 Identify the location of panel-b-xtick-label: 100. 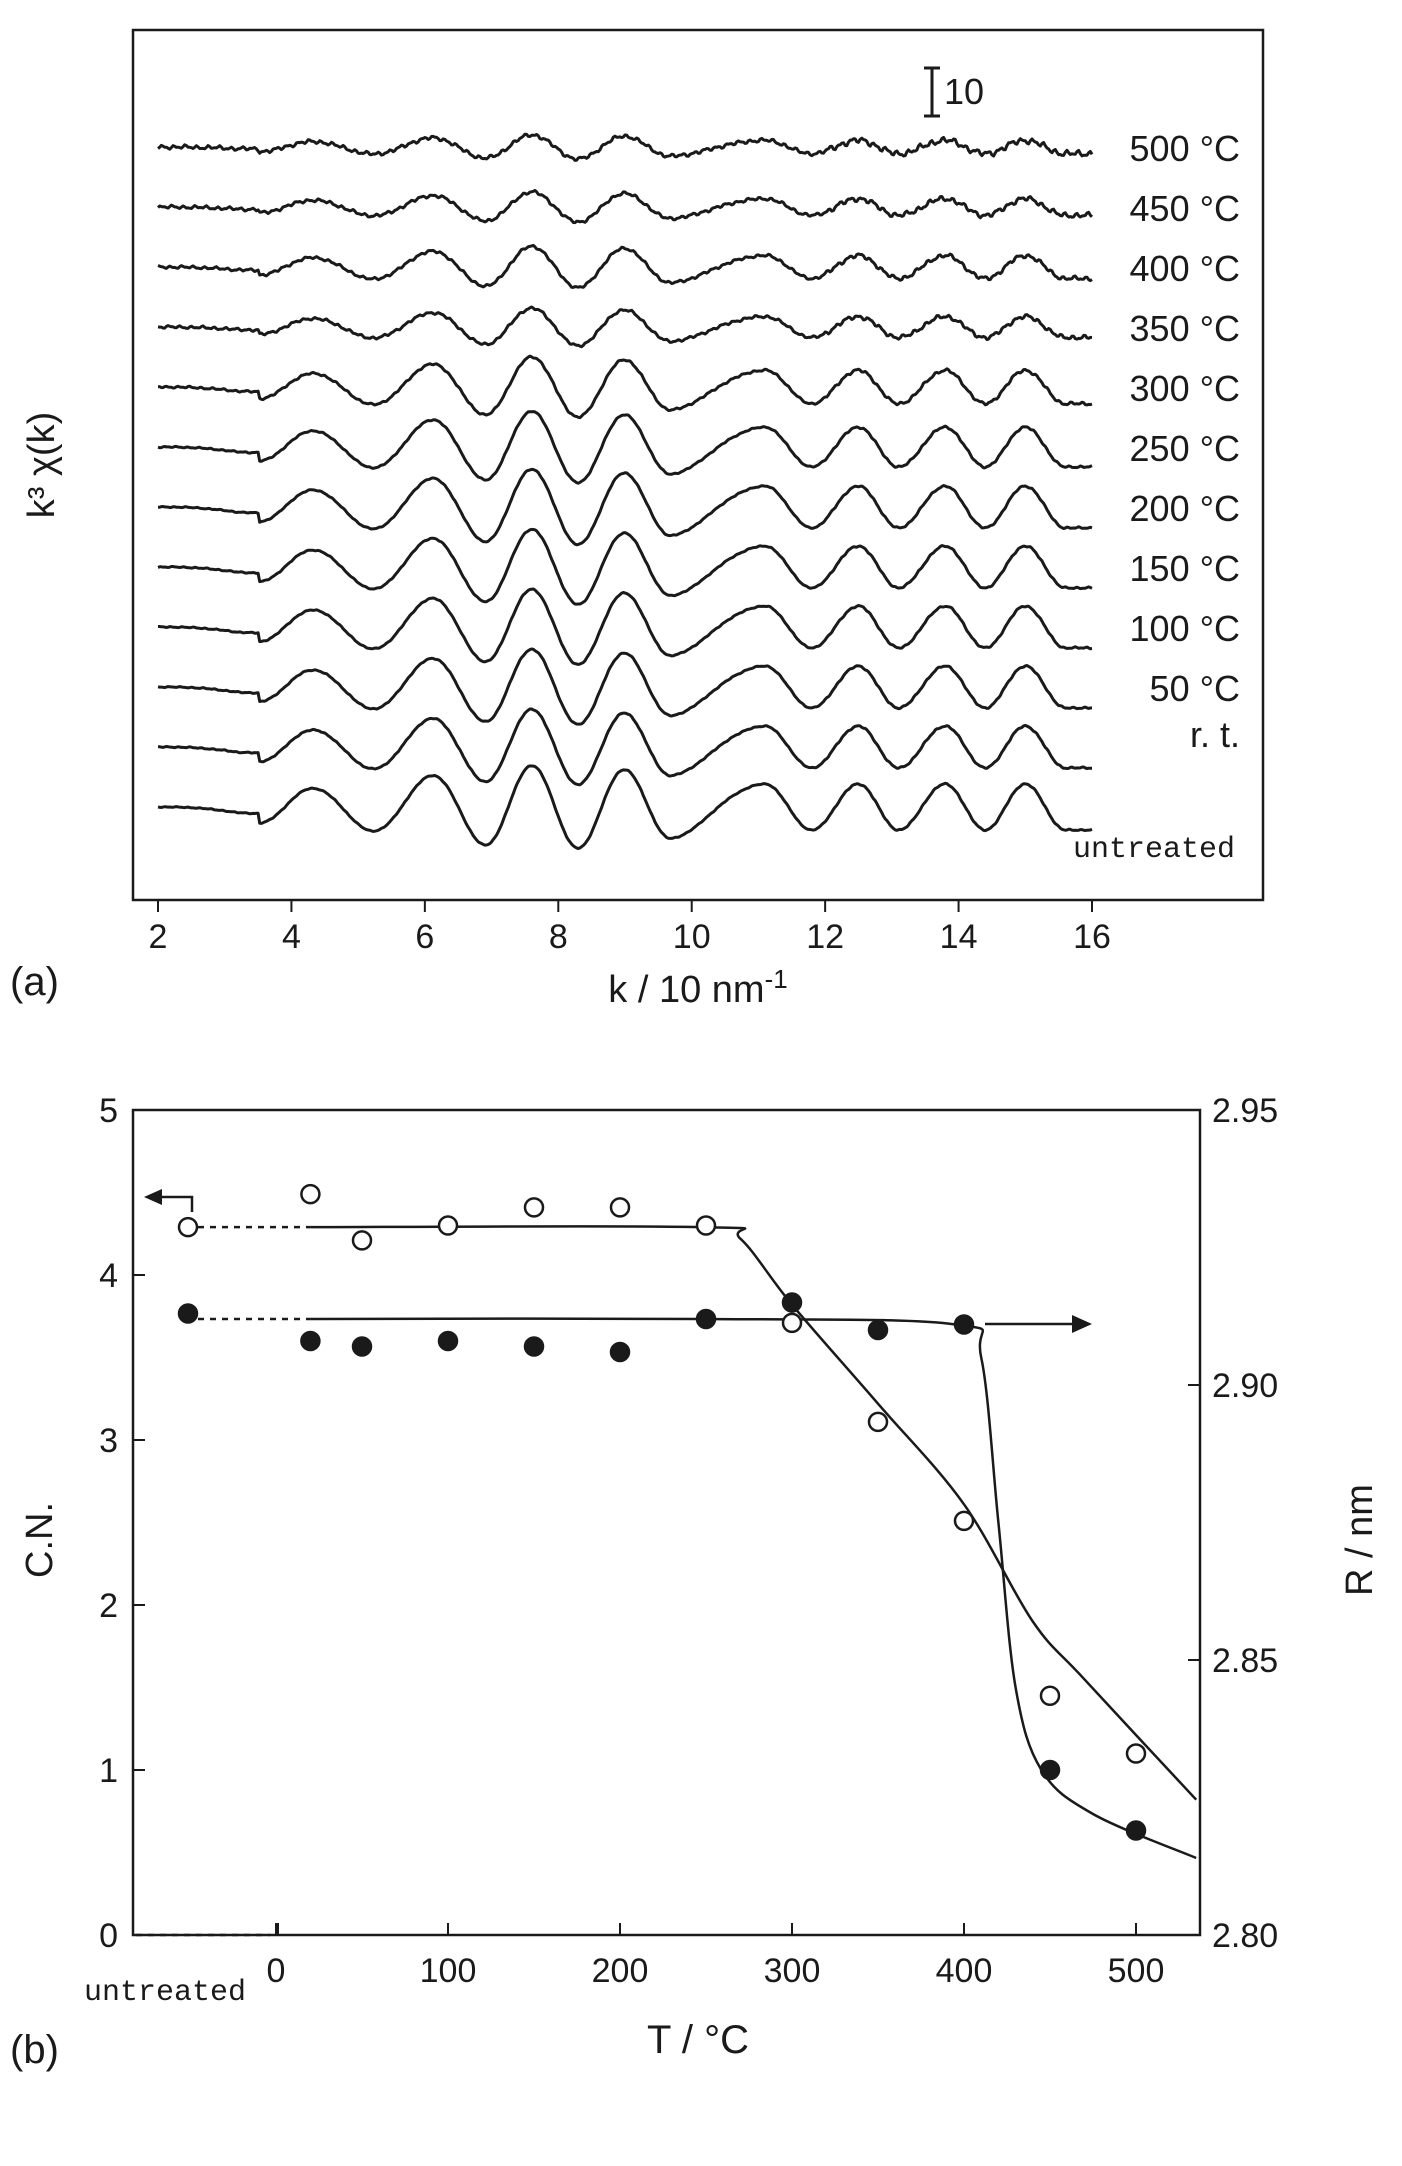
(448, 1971).